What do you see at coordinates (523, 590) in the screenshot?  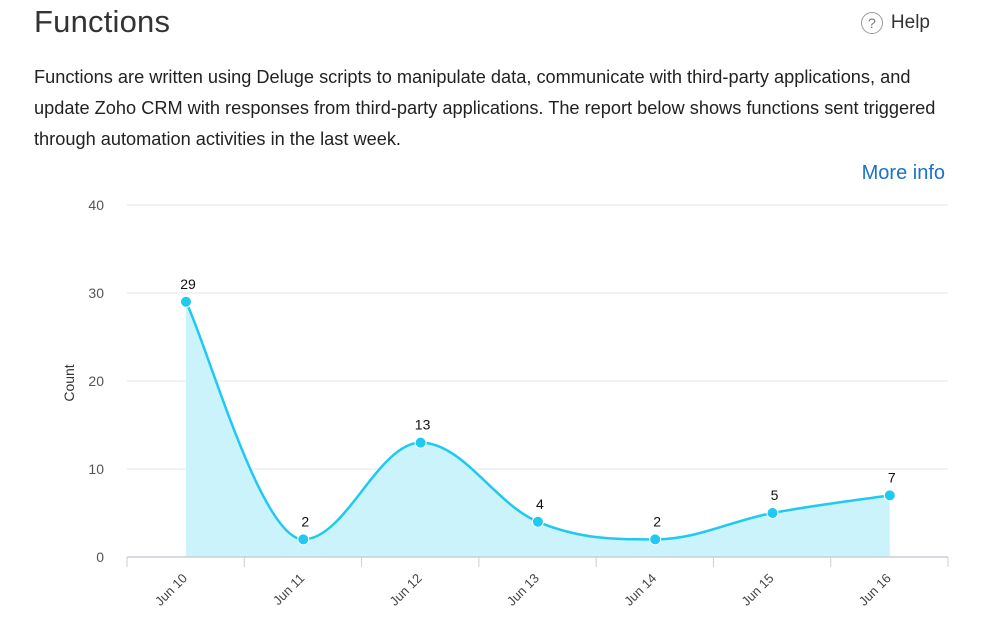 I see `x-tick-label: Jun 13` at bounding box center [523, 590].